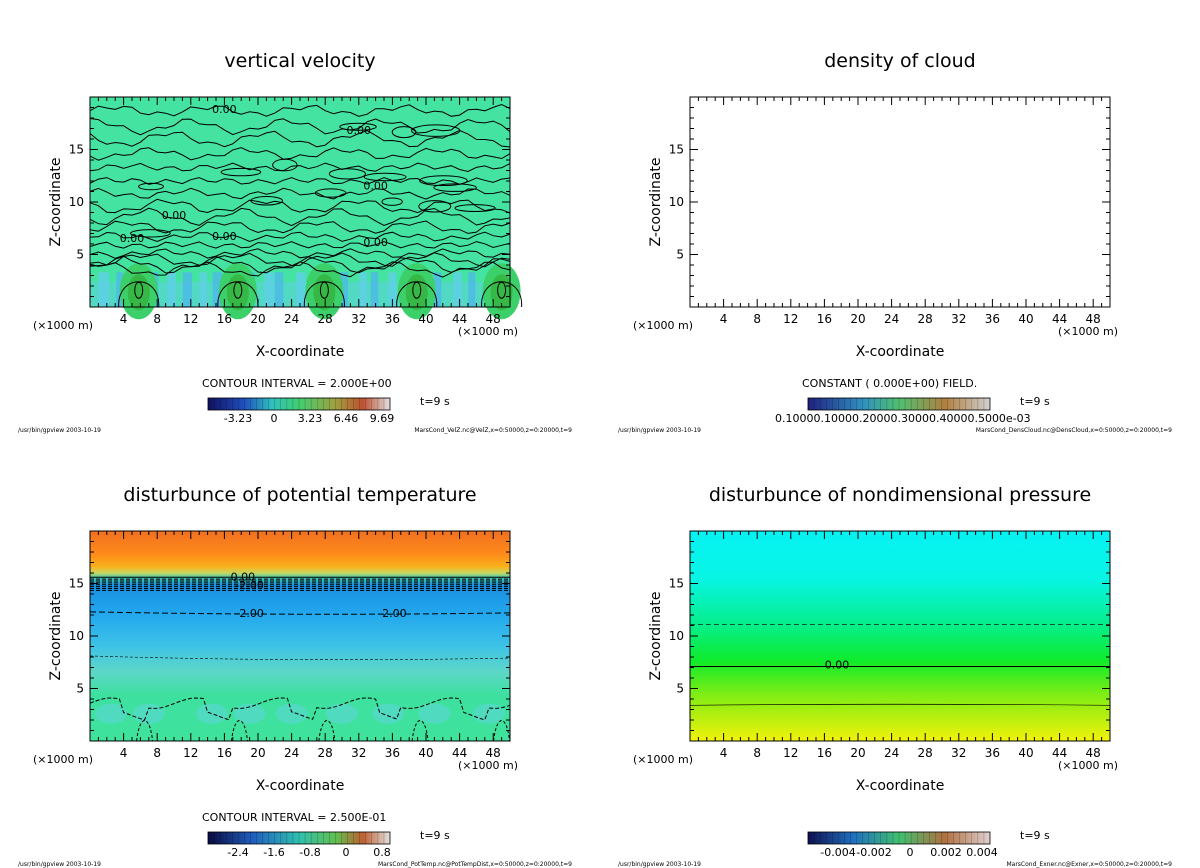 The width and height of the screenshot is (1200, 868). Describe the element at coordinates (300, 786) in the screenshot. I see `panel-3-xlabel: X-coordinate` at that location.